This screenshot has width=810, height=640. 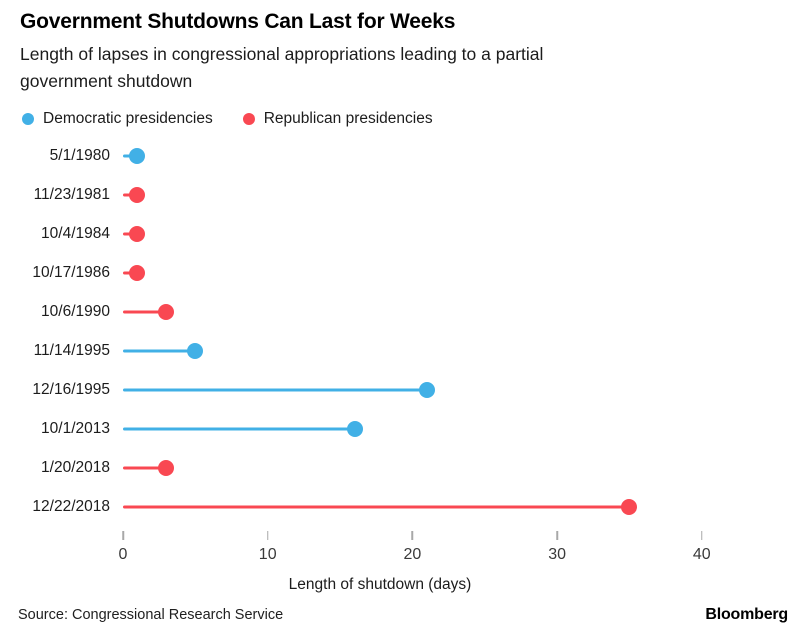 What do you see at coordinates (71, 350) in the screenshot?
I see `date-label: 11/14/1995` at bounding box center [71, 350].